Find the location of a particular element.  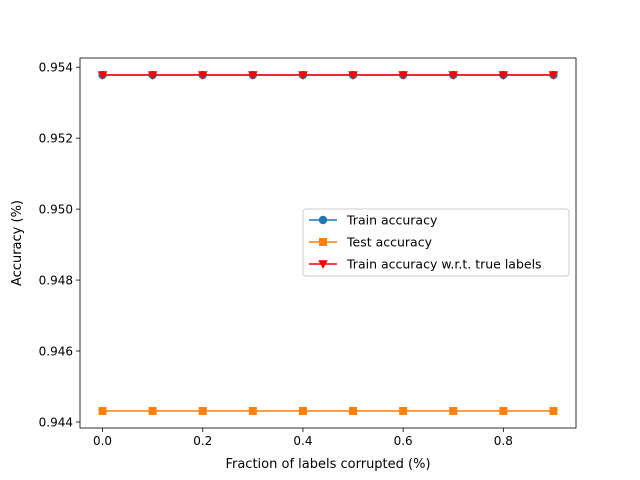

legend-item: Test accuracy is located at coordinates (371, 242).